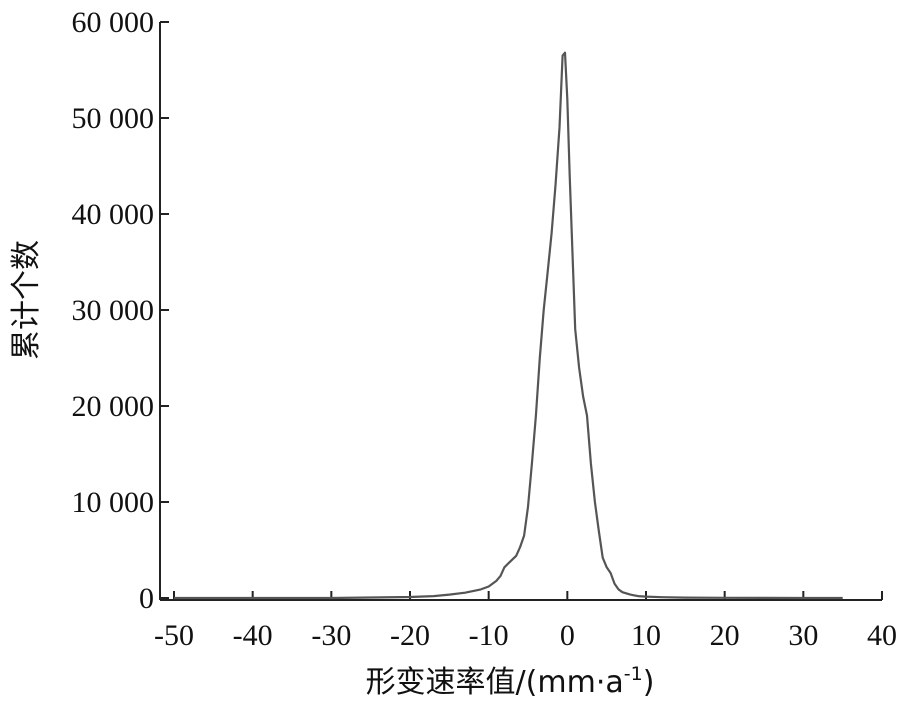  What do you see at coordinates (649, 682) in the screenshot?
I see `x-axis-title-tail: )` at bounding box center [649, 682].